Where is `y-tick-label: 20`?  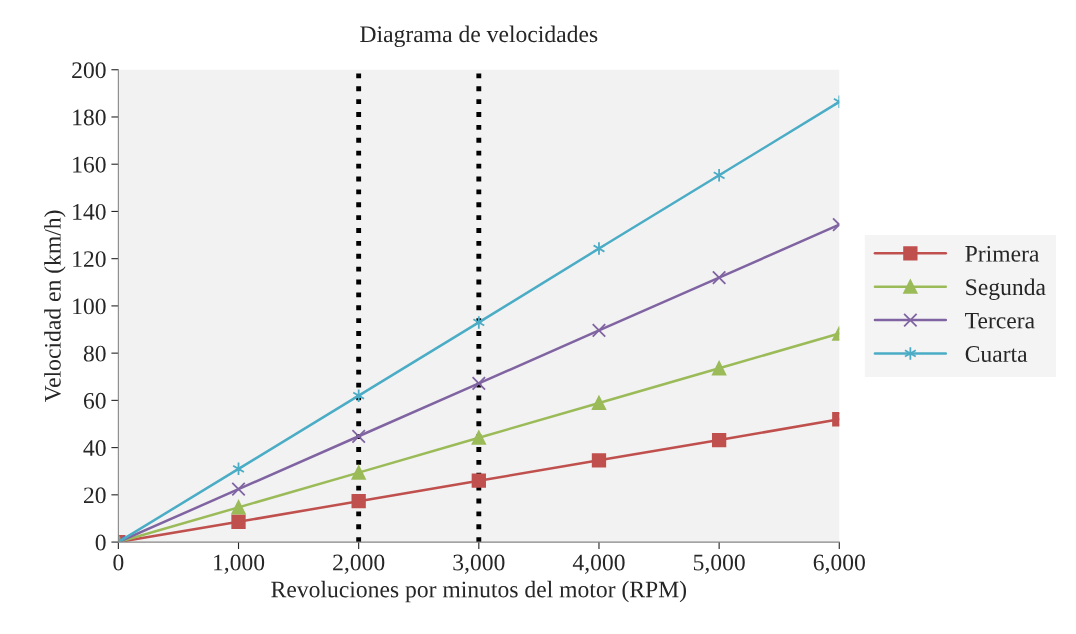 y-tick-label: 20 is located at coordinates (94, 495).